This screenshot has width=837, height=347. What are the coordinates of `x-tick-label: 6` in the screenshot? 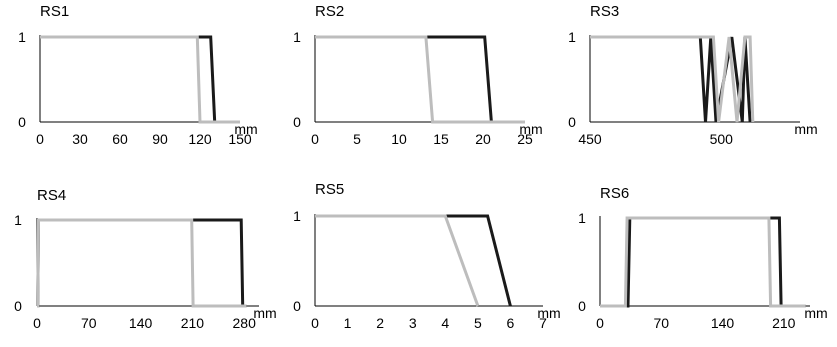 It's located at (511, 323).